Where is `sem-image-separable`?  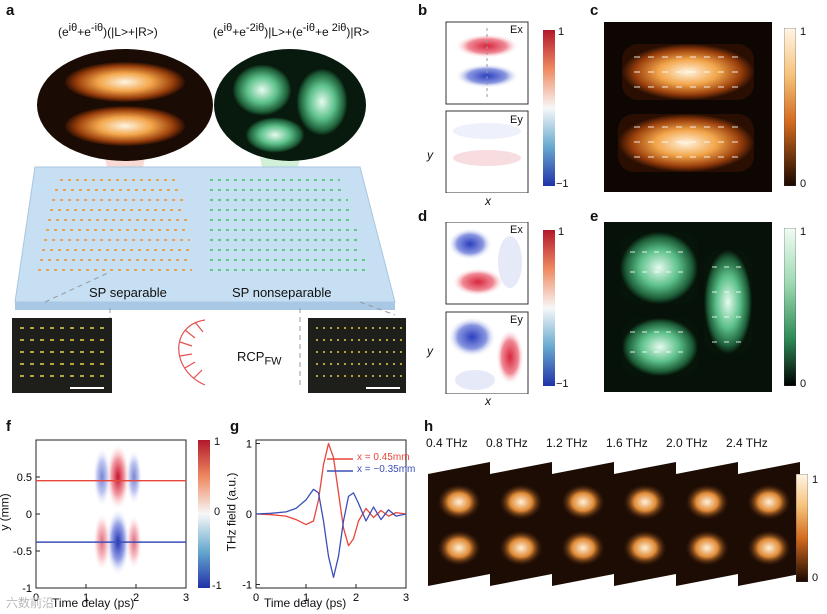 sem-image-separable is located at coordinates (62, 355).